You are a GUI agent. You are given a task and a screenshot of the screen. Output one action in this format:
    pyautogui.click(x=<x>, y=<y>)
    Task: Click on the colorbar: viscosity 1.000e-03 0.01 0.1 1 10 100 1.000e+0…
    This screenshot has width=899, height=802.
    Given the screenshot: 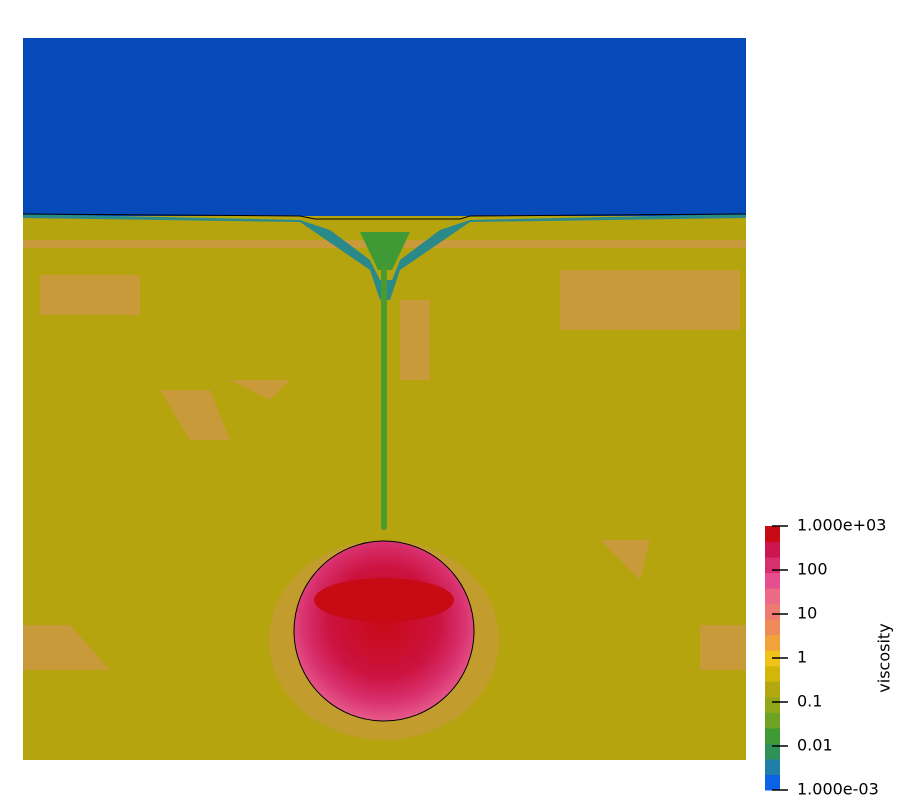 What is the action you would take?
    pyautogui.click(x=829, y=657)
    